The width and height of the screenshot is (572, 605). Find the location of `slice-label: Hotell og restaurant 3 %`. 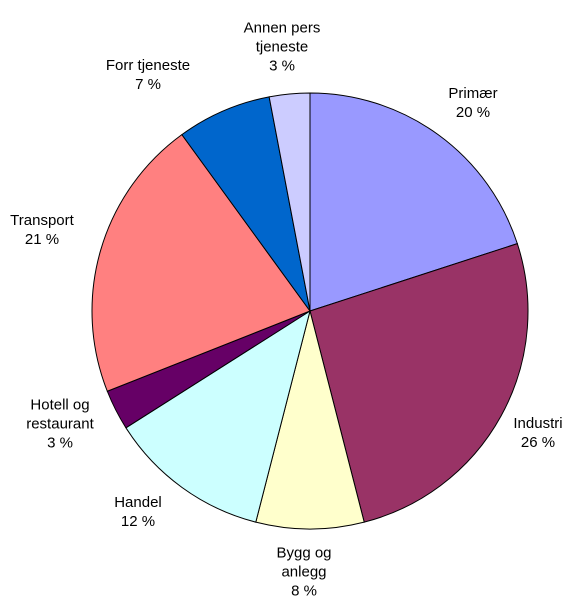

slice-label: Hotell og restaurant 3 % is located at coordinates (60, 424).